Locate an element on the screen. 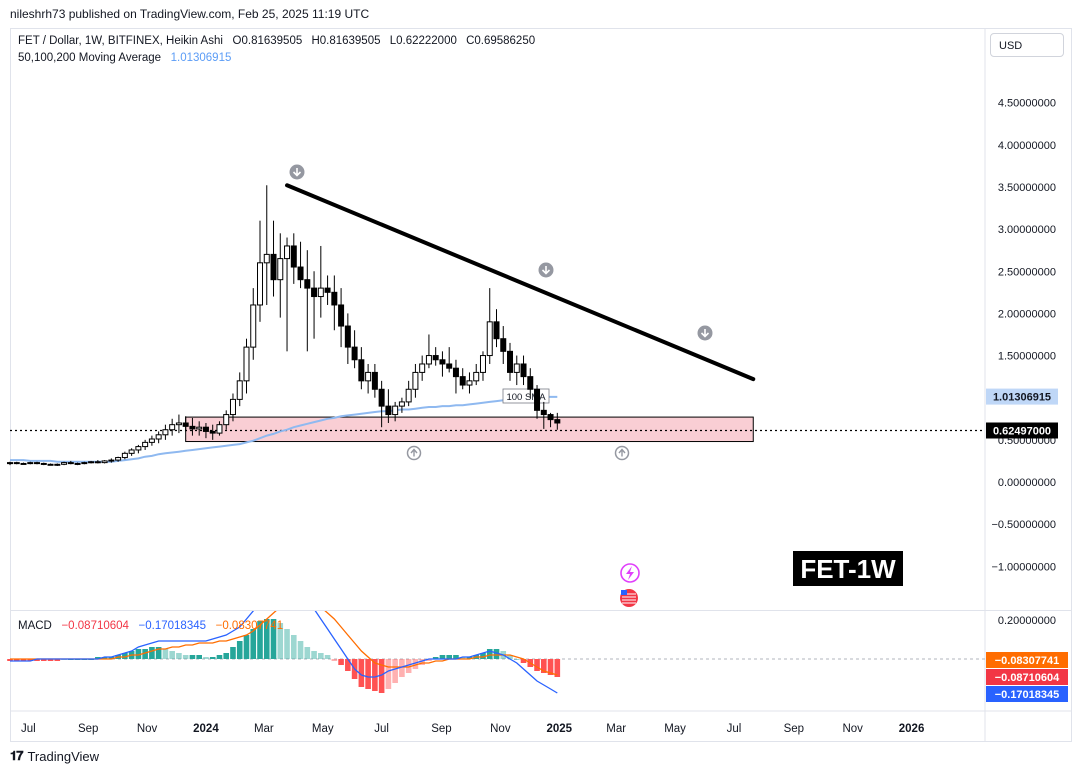  macd-axis-tick: 0.20000000 is located at coordinates (1027, 621).